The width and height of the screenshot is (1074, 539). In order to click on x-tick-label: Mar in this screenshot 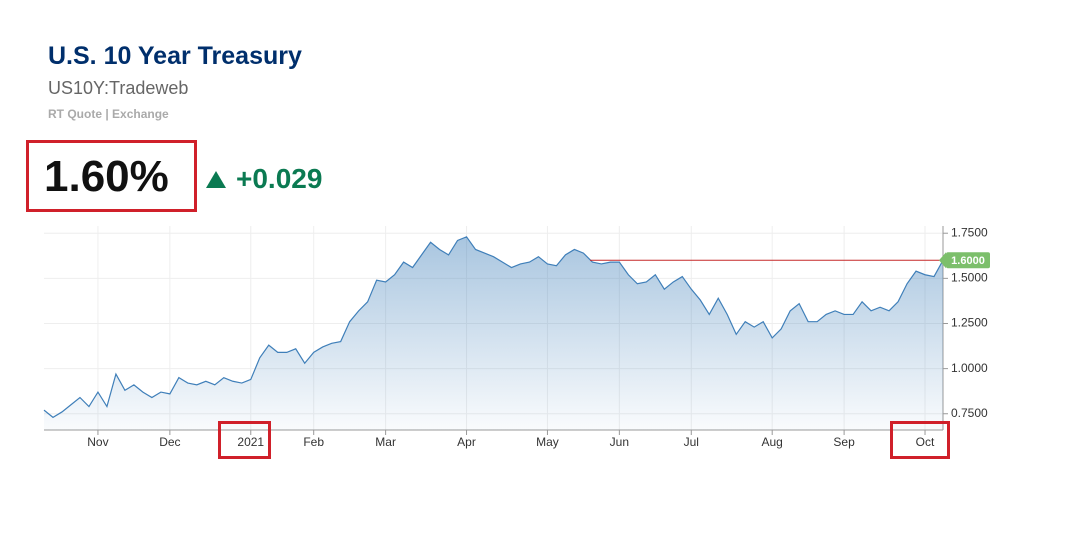, I will do `click(385, 442)`.